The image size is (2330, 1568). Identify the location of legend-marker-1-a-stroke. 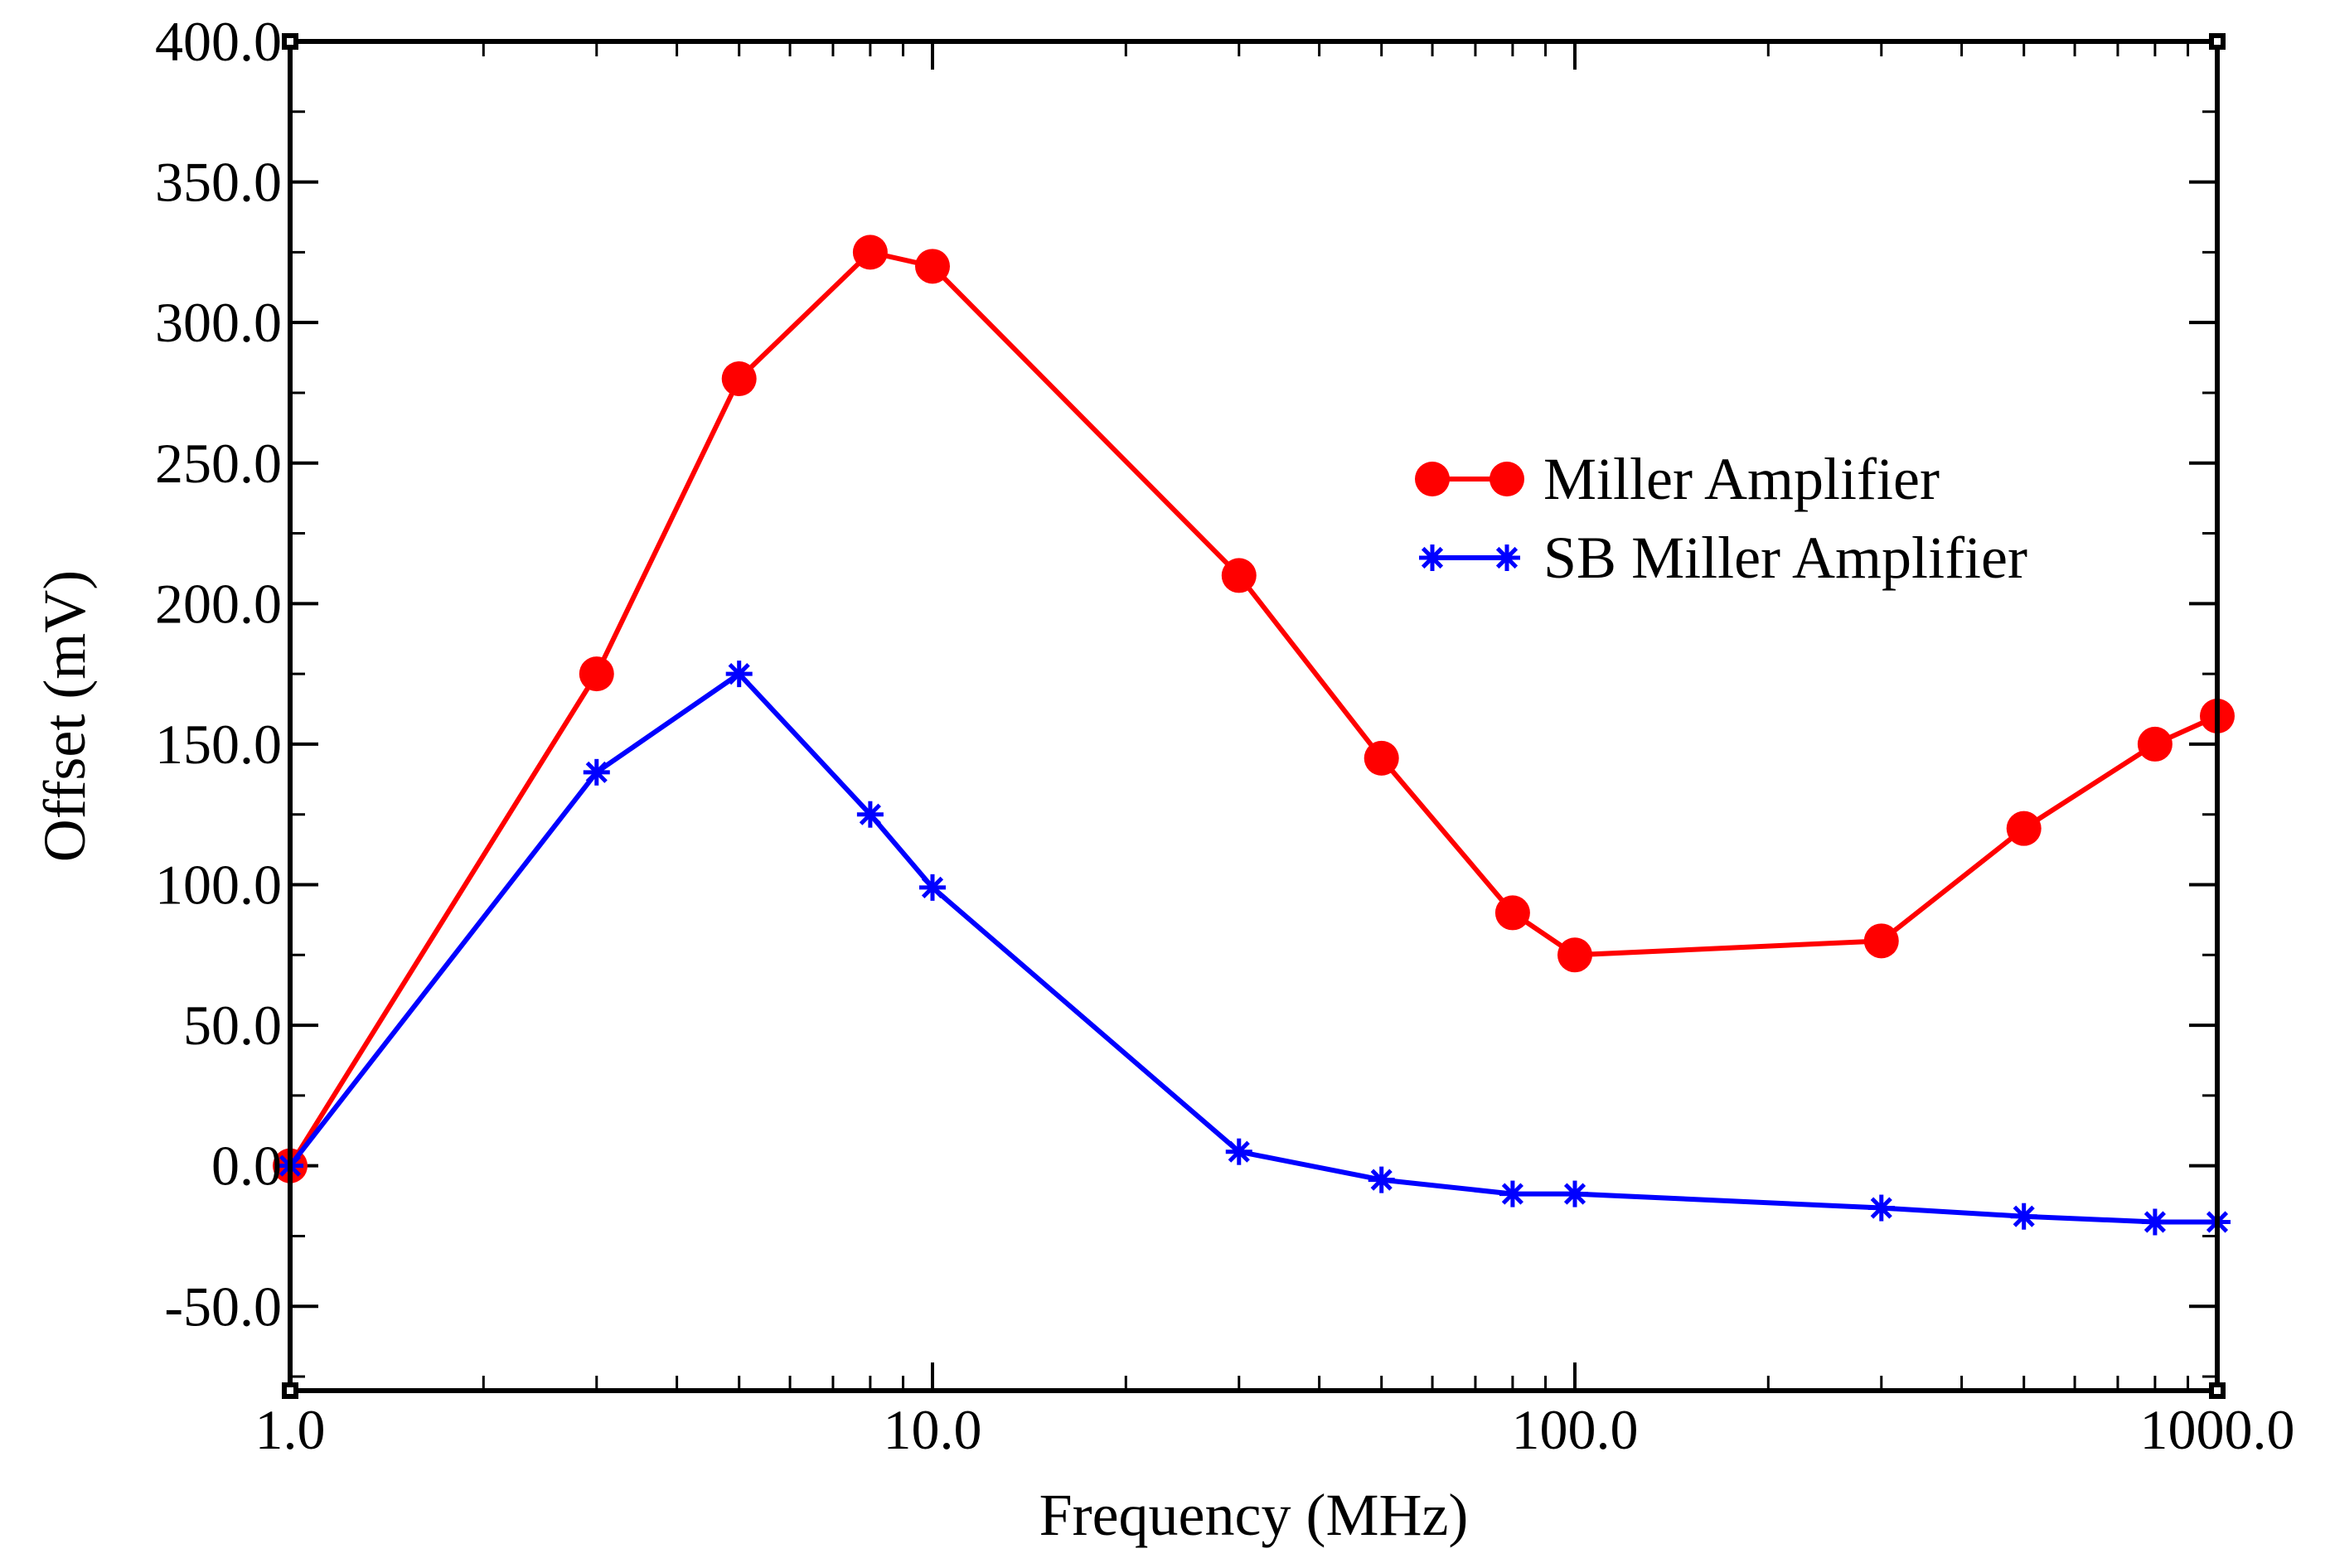
(1432, 557).